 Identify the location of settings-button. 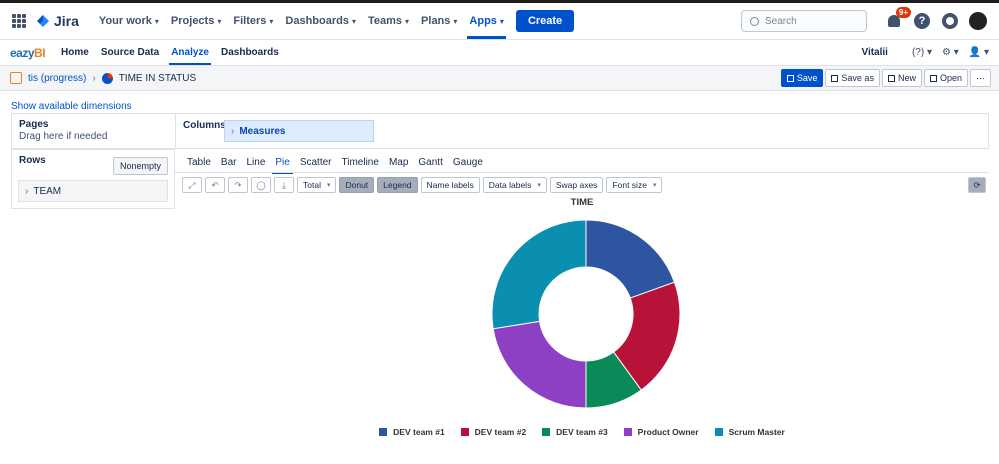
(950, 21).